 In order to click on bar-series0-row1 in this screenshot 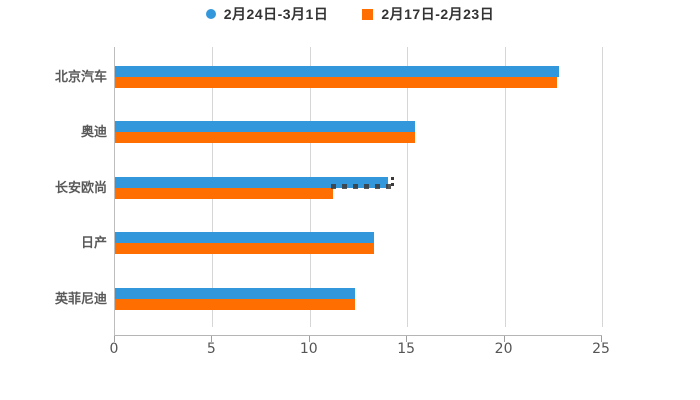, I will do `click(265, 127)`.